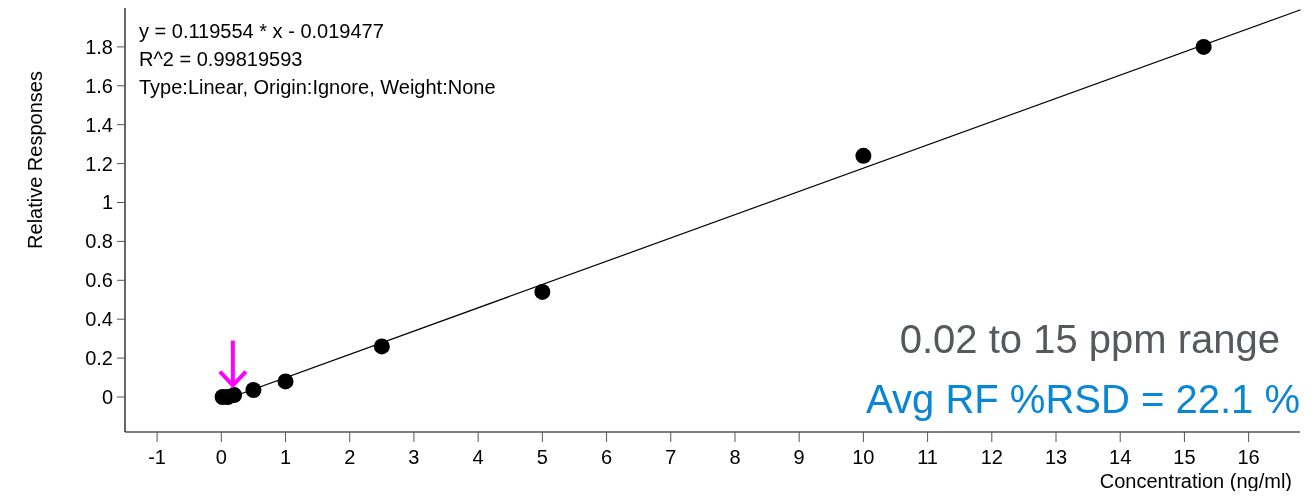  What do you see at coordinates (606, 457) in the screenshot?
I see `x-tick-label: 6` at bounding box center [606, 457].